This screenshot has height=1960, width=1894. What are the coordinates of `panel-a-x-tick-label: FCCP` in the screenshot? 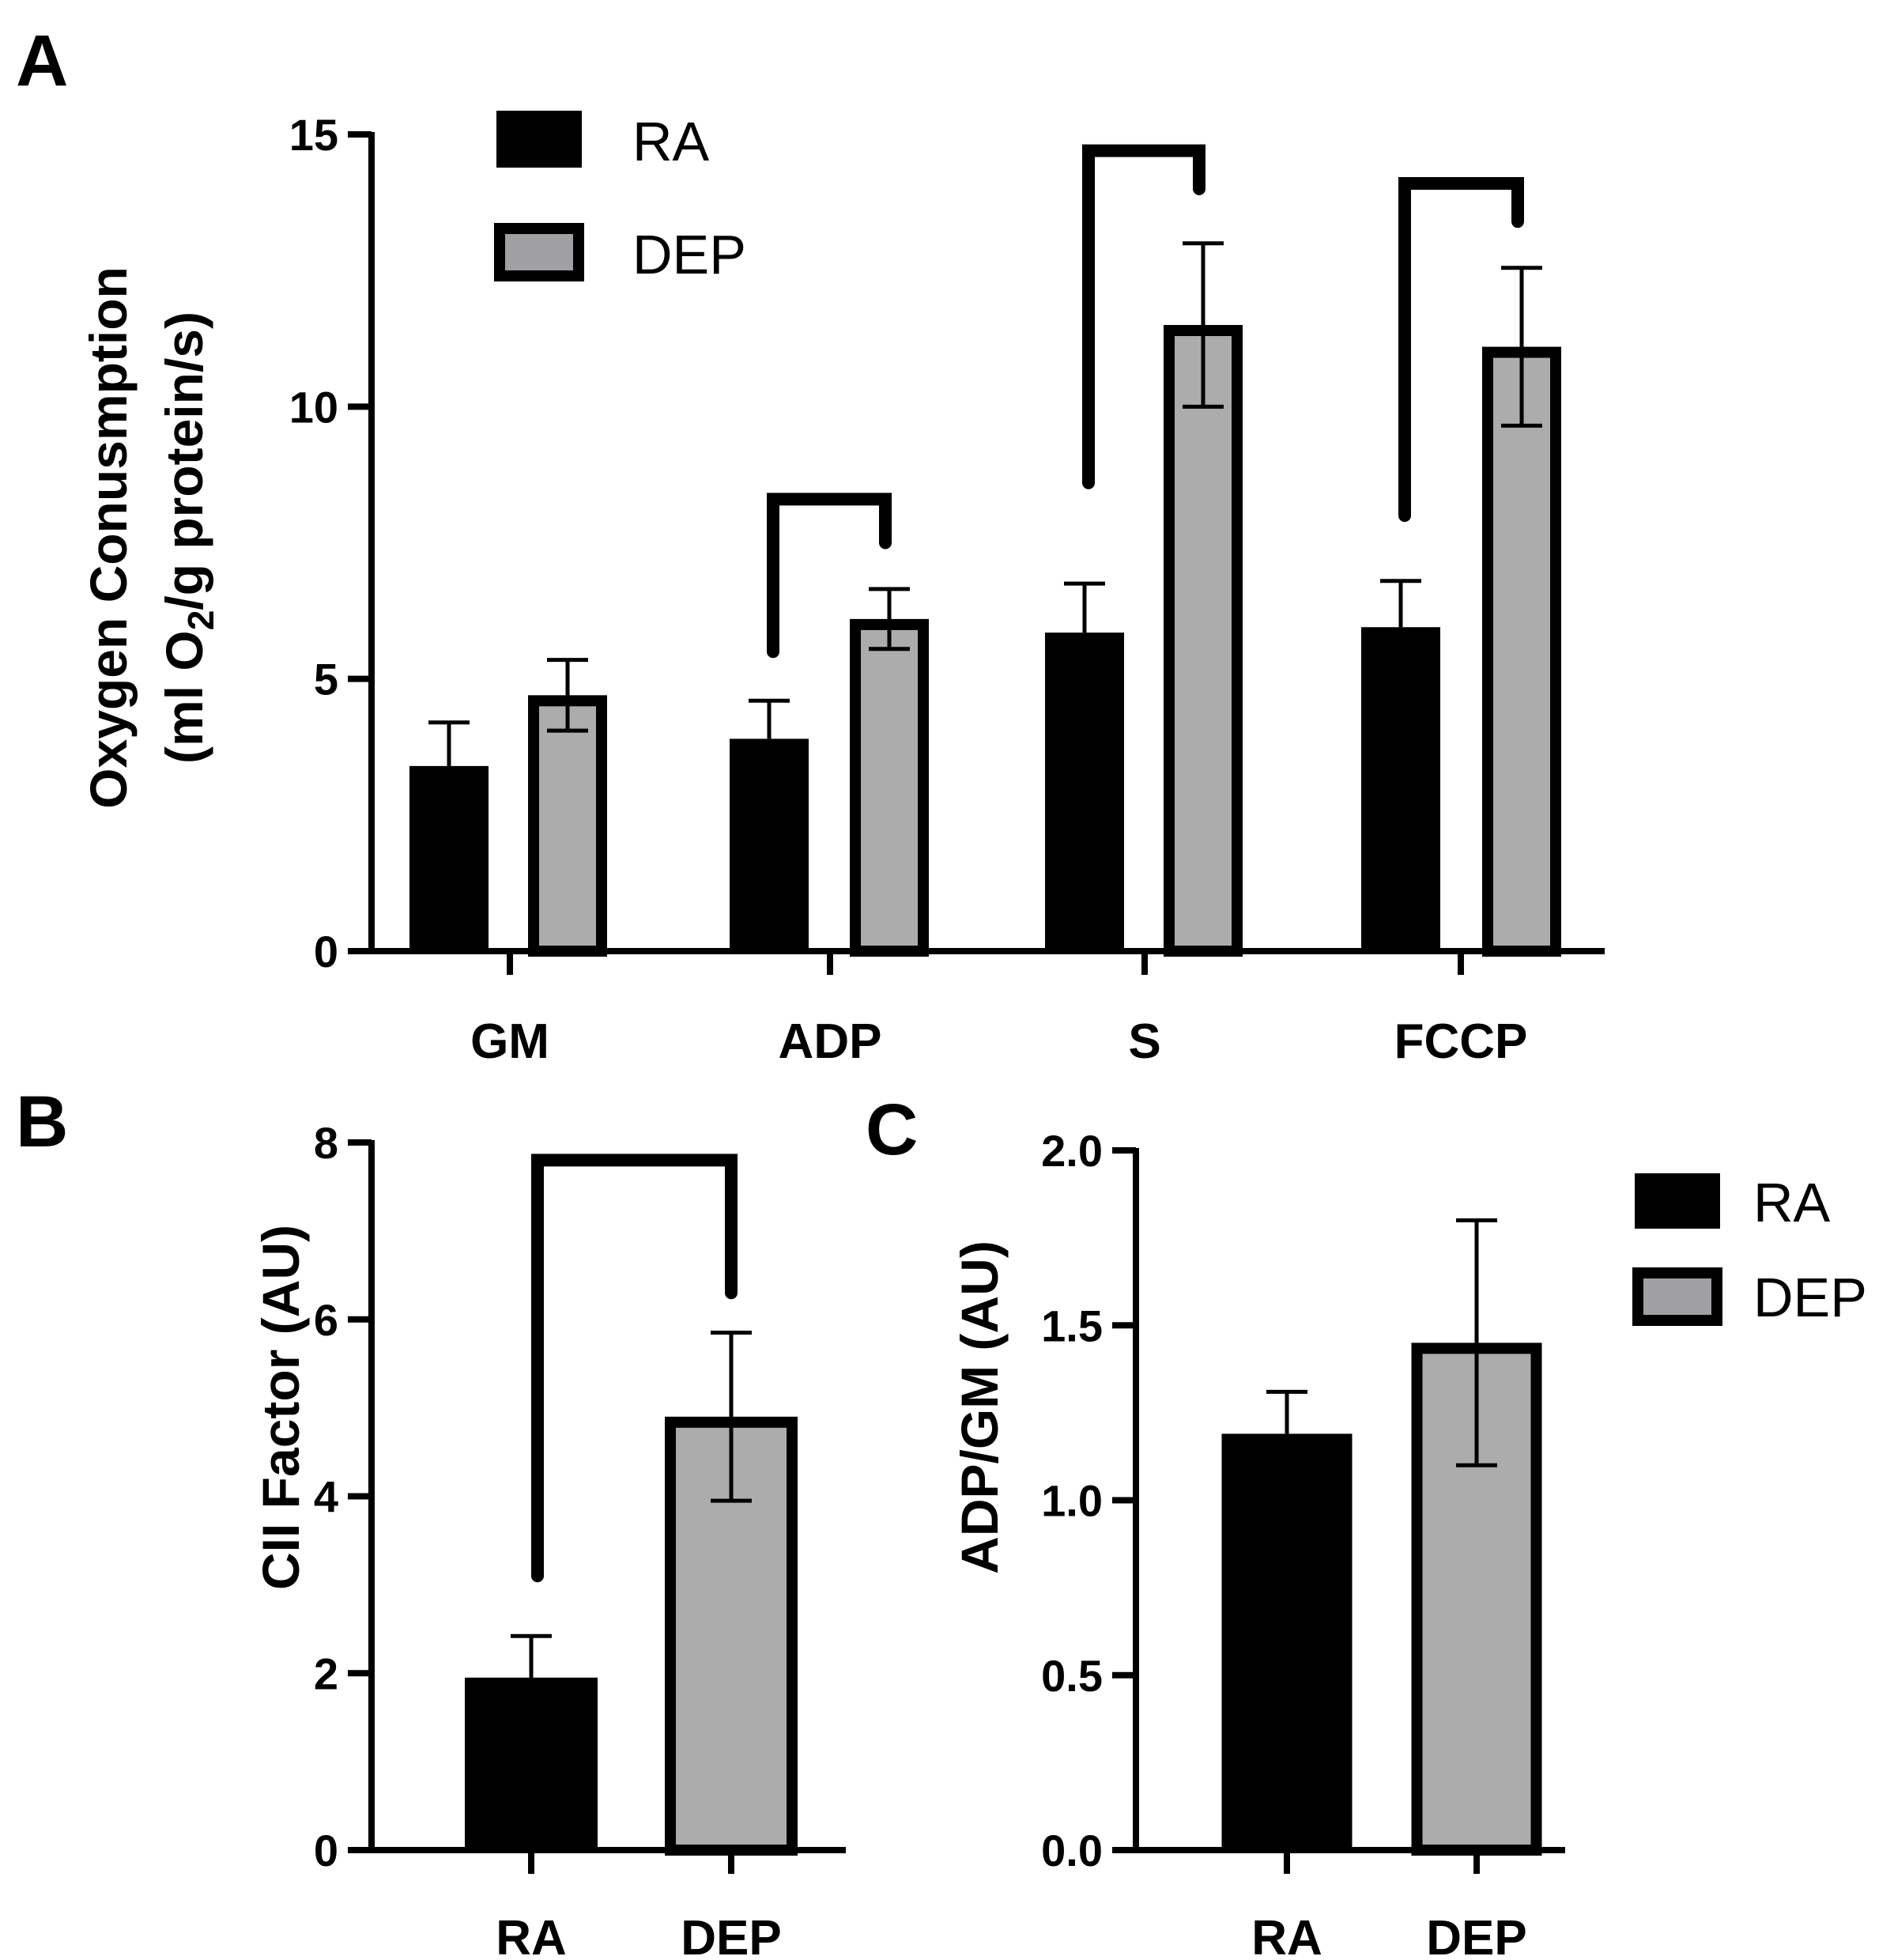 It's located at (1461, 1041).